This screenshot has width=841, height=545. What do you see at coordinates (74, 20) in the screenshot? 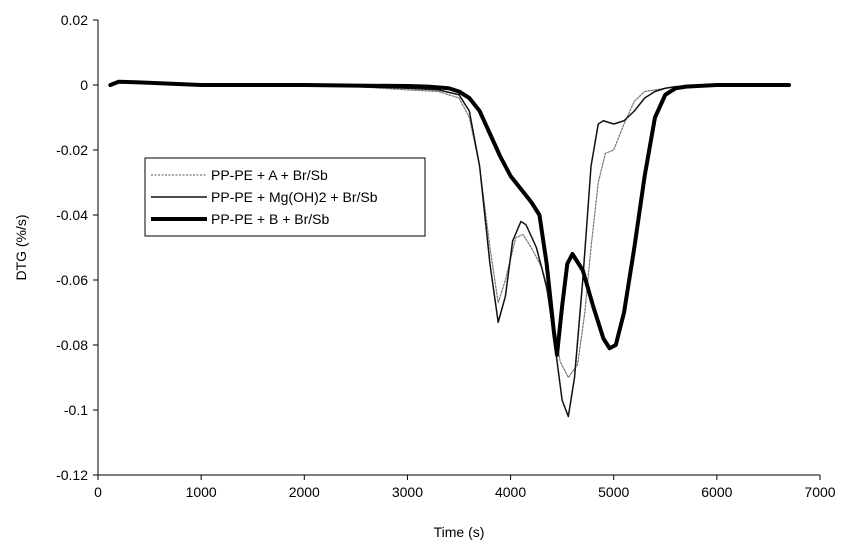
I see `y-tick-label: 0.02` at bounding box center [74, 20].